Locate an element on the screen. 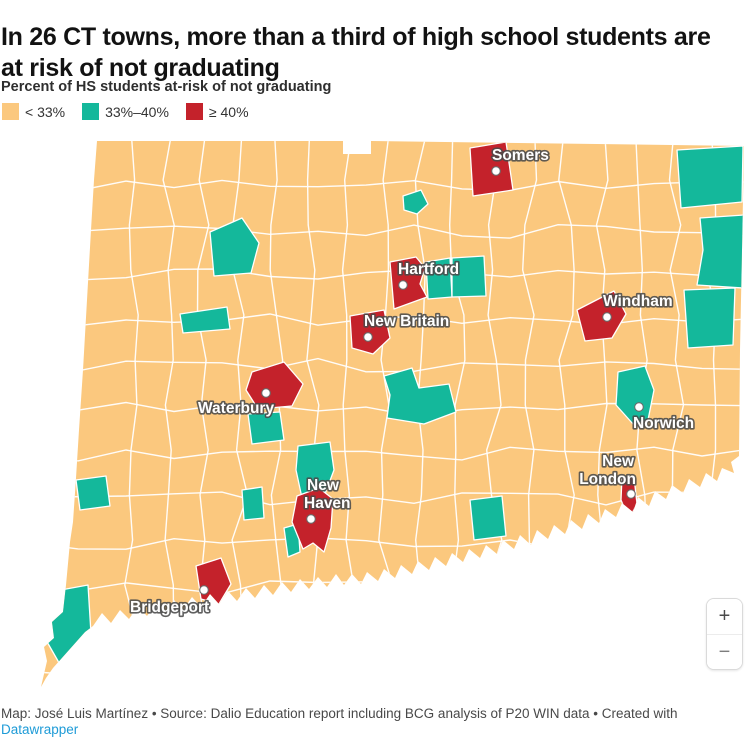 The height and width of the screenshot is (738, 750). city-marker-somers is located at coordinates (496, 171).